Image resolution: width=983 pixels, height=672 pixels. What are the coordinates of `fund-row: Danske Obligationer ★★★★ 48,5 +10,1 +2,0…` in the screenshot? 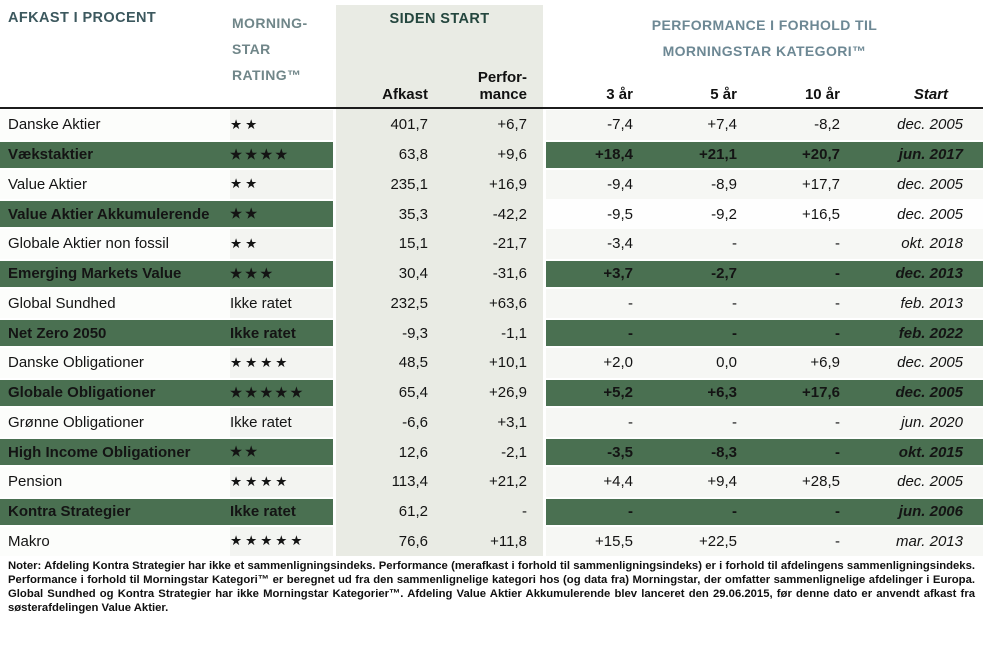 It's located at (491, 363).